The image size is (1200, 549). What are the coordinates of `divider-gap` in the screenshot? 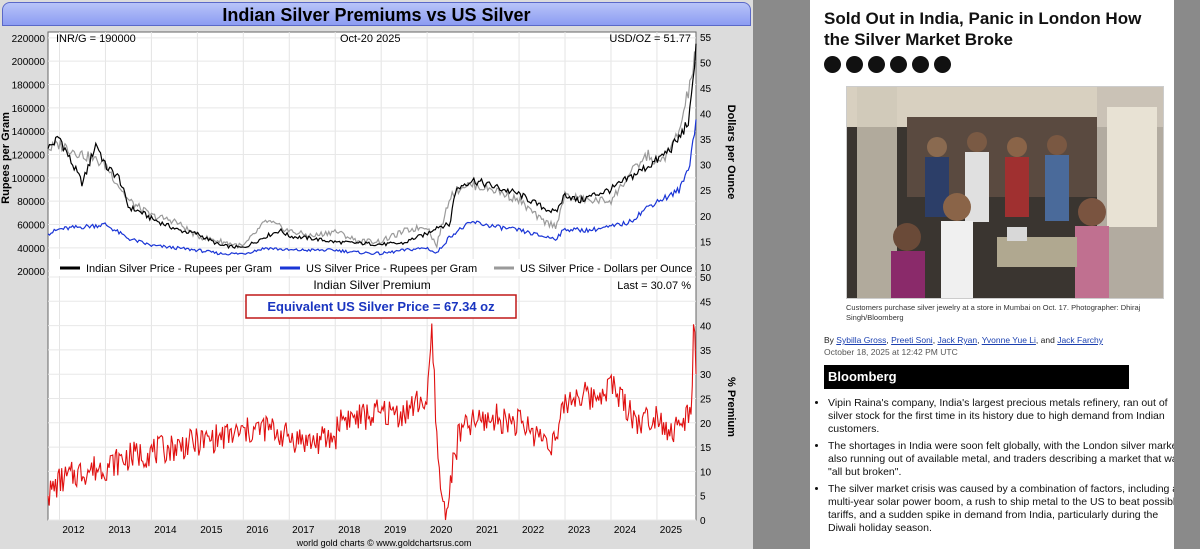 It's located at (781, 274).